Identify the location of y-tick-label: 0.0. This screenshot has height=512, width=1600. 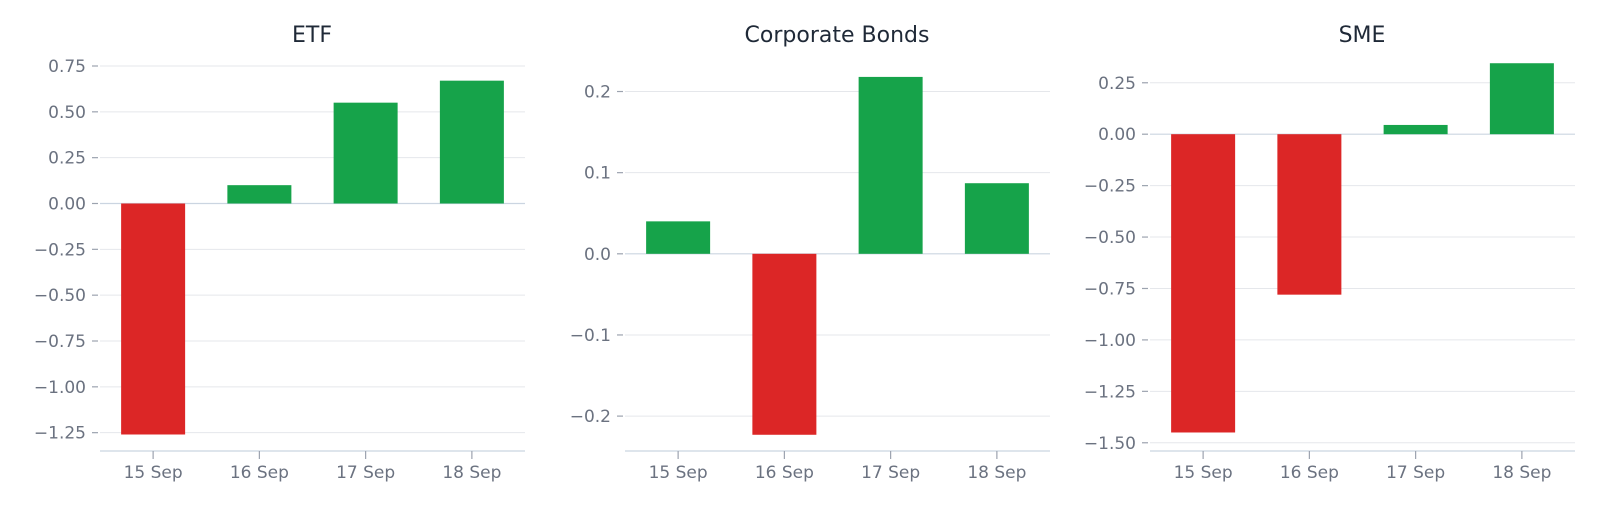
(597, 255).